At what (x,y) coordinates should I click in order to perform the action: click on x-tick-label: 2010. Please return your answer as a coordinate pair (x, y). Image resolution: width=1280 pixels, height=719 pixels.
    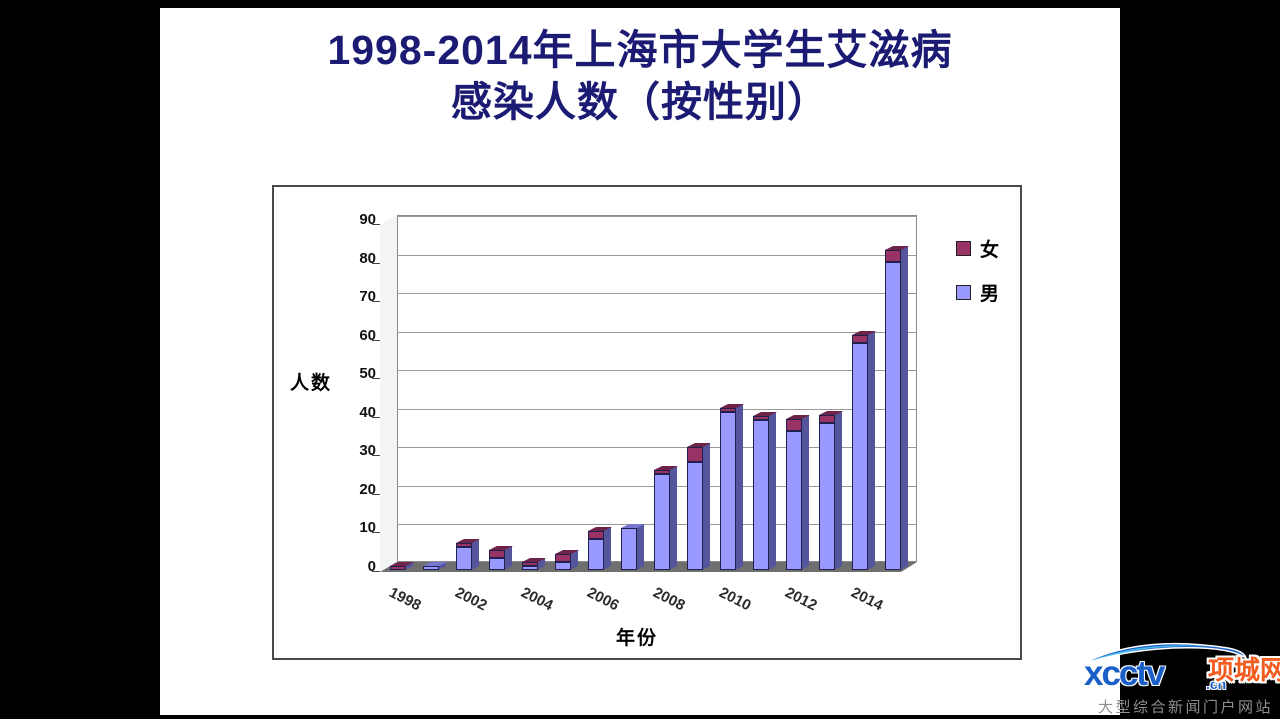
    Looking at the image, I should click on (735, 599).